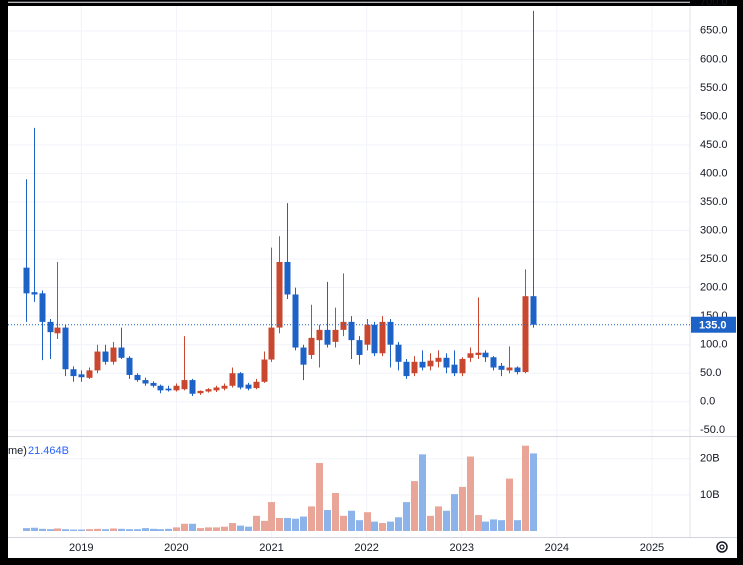 The width and height of the screenshot is (743, 565). Describe the element at coordinates (713, 326) in the screenshot. I see `last-price-label: 135.0` at that location.